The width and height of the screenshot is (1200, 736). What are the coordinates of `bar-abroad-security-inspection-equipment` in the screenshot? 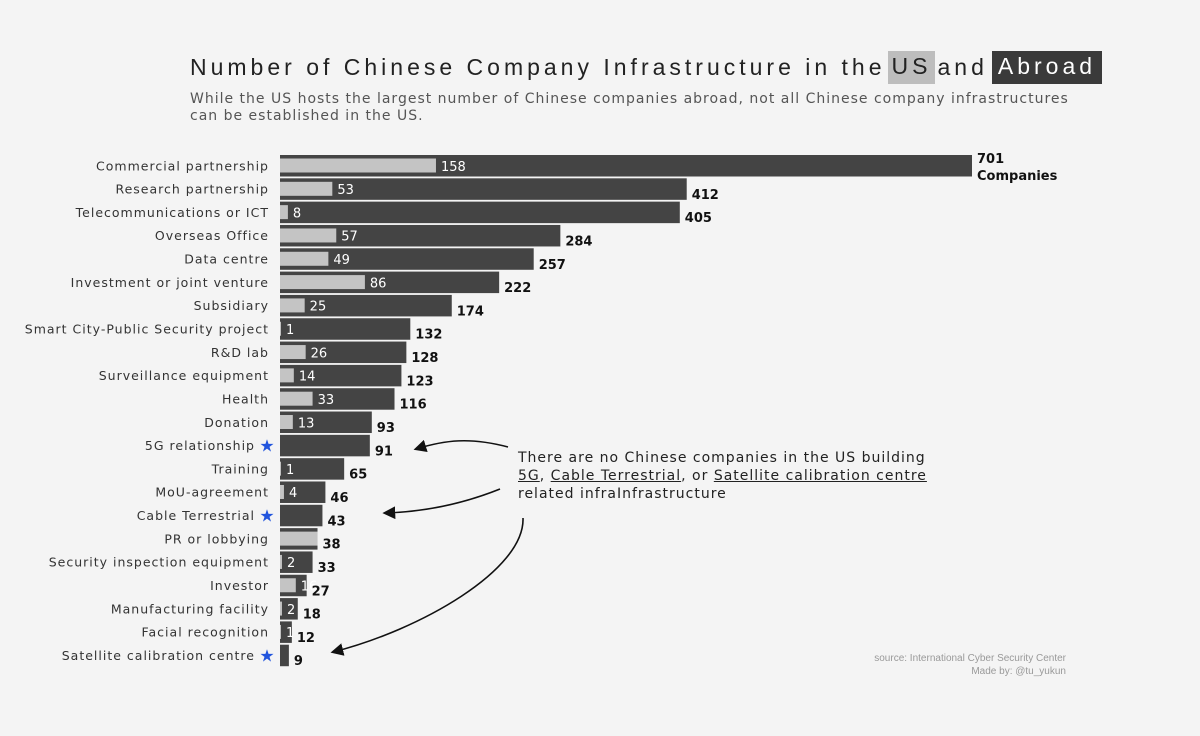 It's located at (296, 562).